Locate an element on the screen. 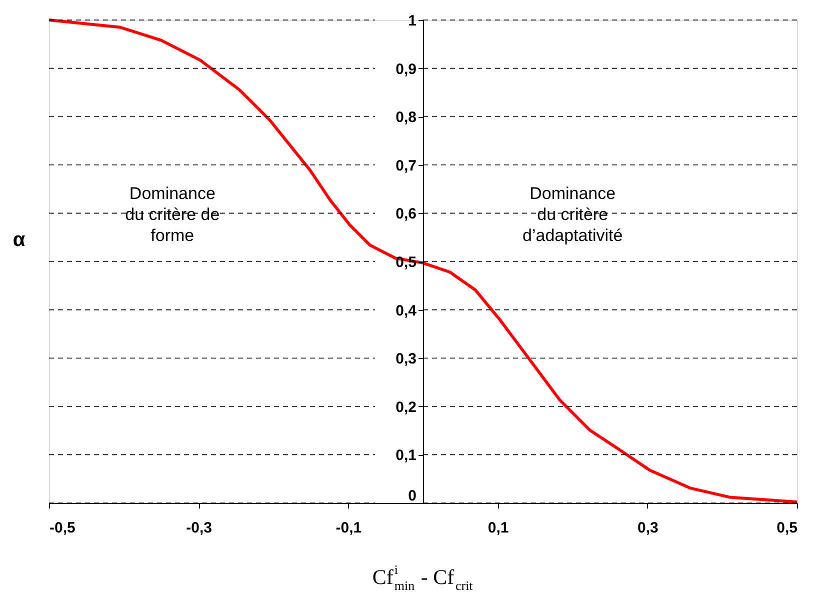 The height and width of the screenshot is (606, 815). y-axis-title: α is located at coordinates (19, 239).